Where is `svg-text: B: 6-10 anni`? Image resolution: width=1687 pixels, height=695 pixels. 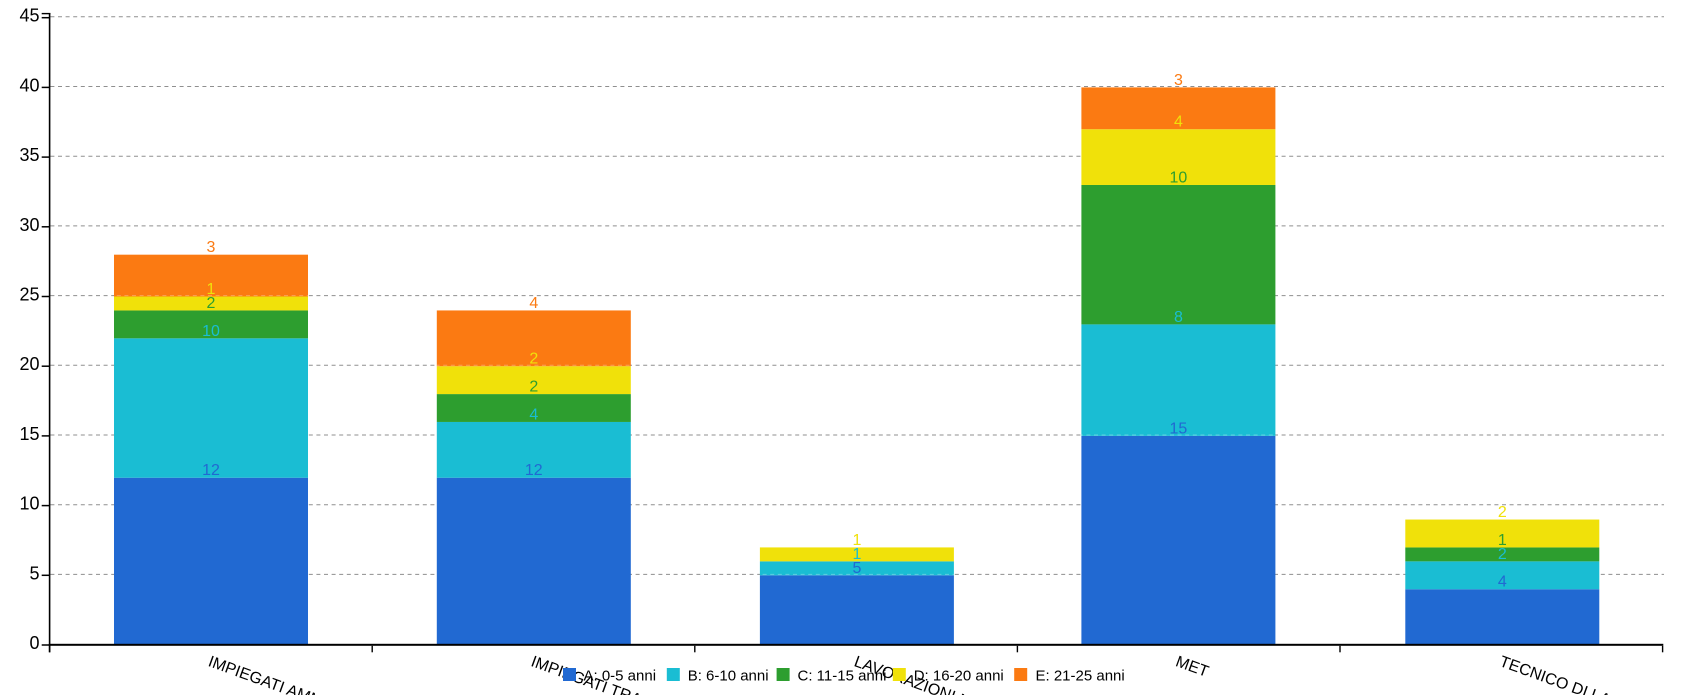
svg-text: B: 6-10 anni is located at coordinates (728, 676).